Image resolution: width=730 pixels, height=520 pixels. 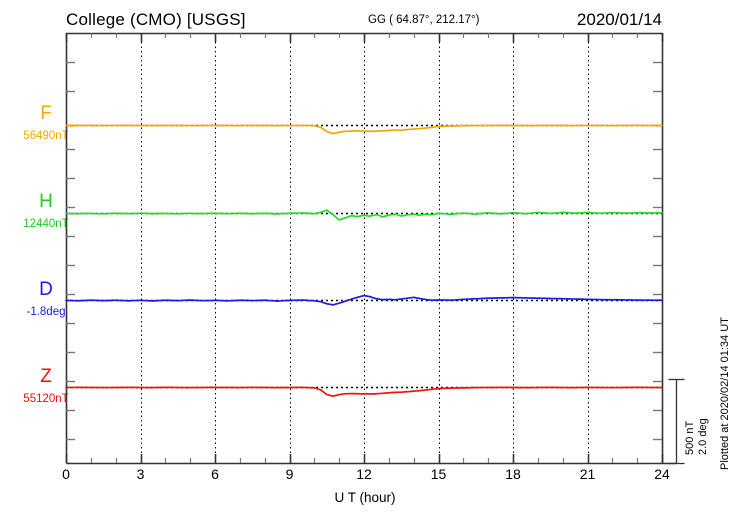 I want to click on component-label-h: H, so click(x=46, y=201).